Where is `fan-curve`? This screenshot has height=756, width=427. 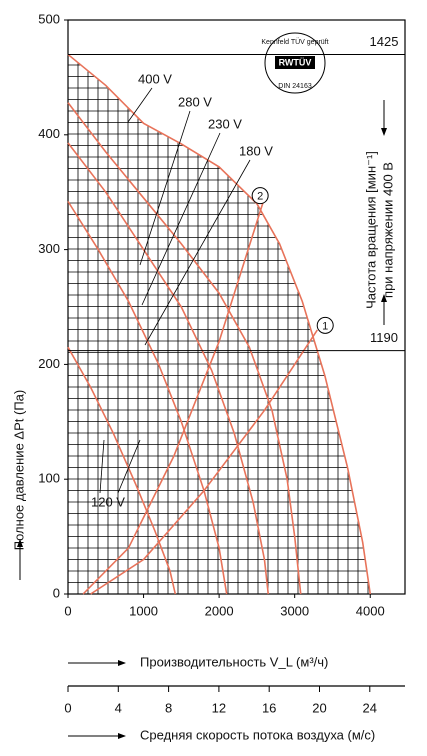 fan-curve is located at coordinates (122, 470).